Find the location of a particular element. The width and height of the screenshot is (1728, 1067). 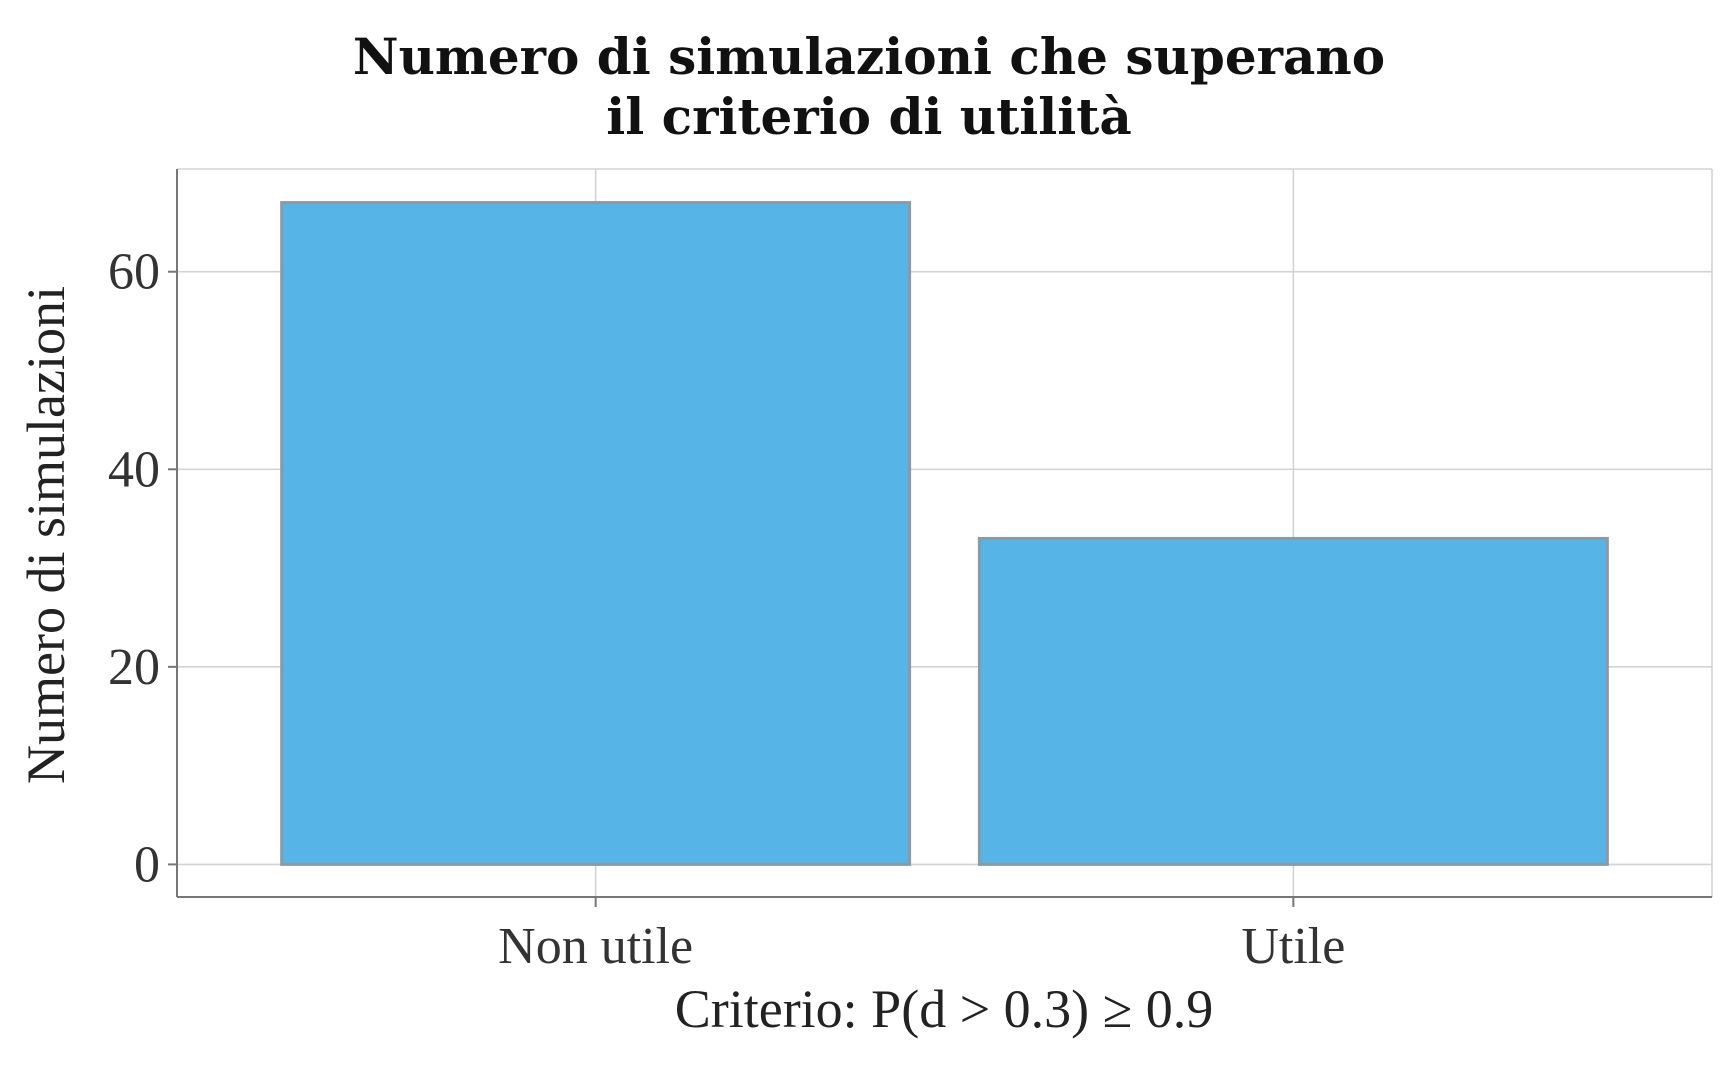

y-tick-label: 20 is located at coordinates (134, 667).